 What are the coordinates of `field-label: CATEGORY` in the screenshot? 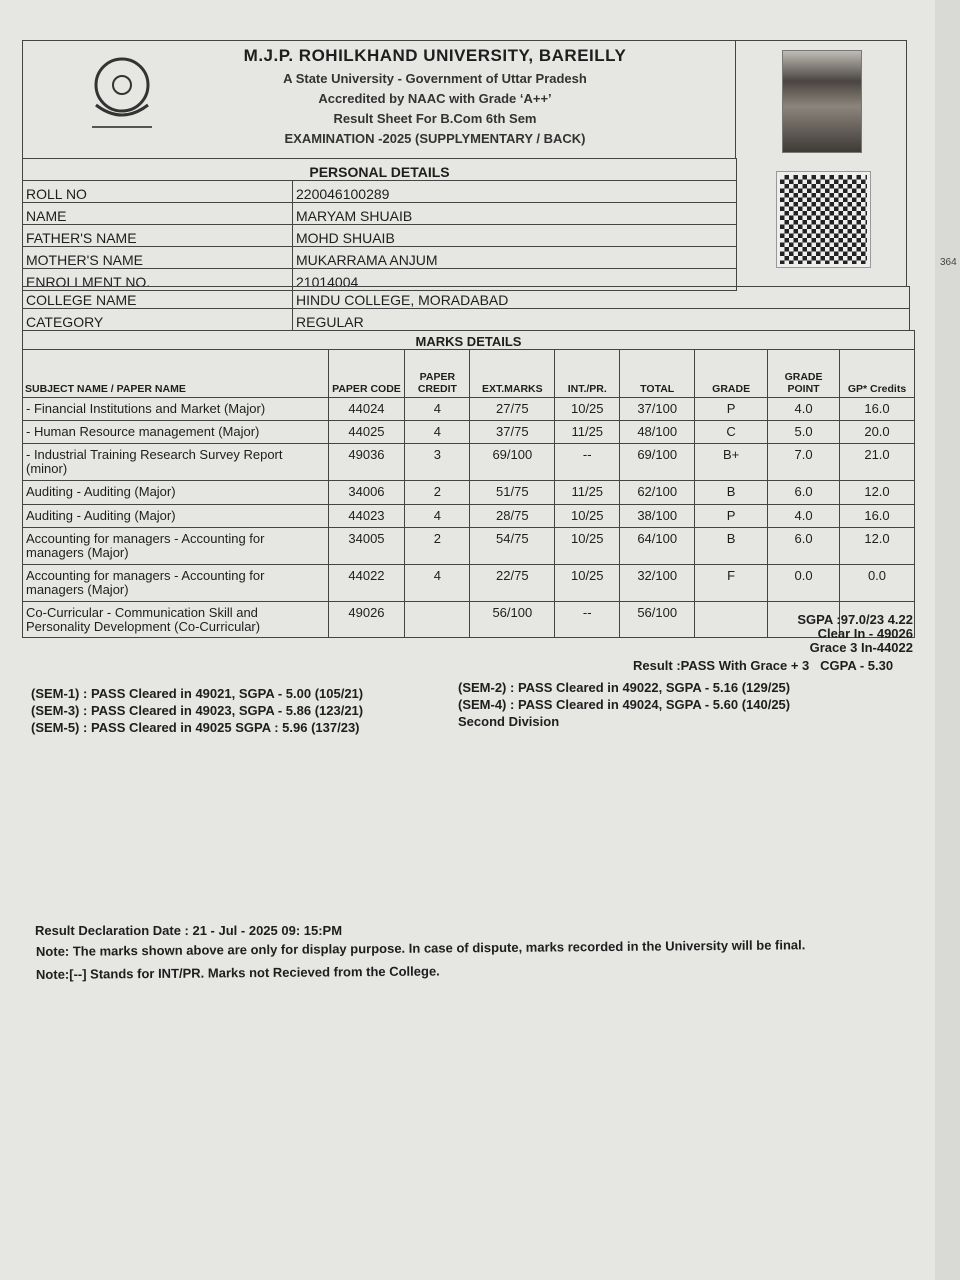 It's located at (157, 319).